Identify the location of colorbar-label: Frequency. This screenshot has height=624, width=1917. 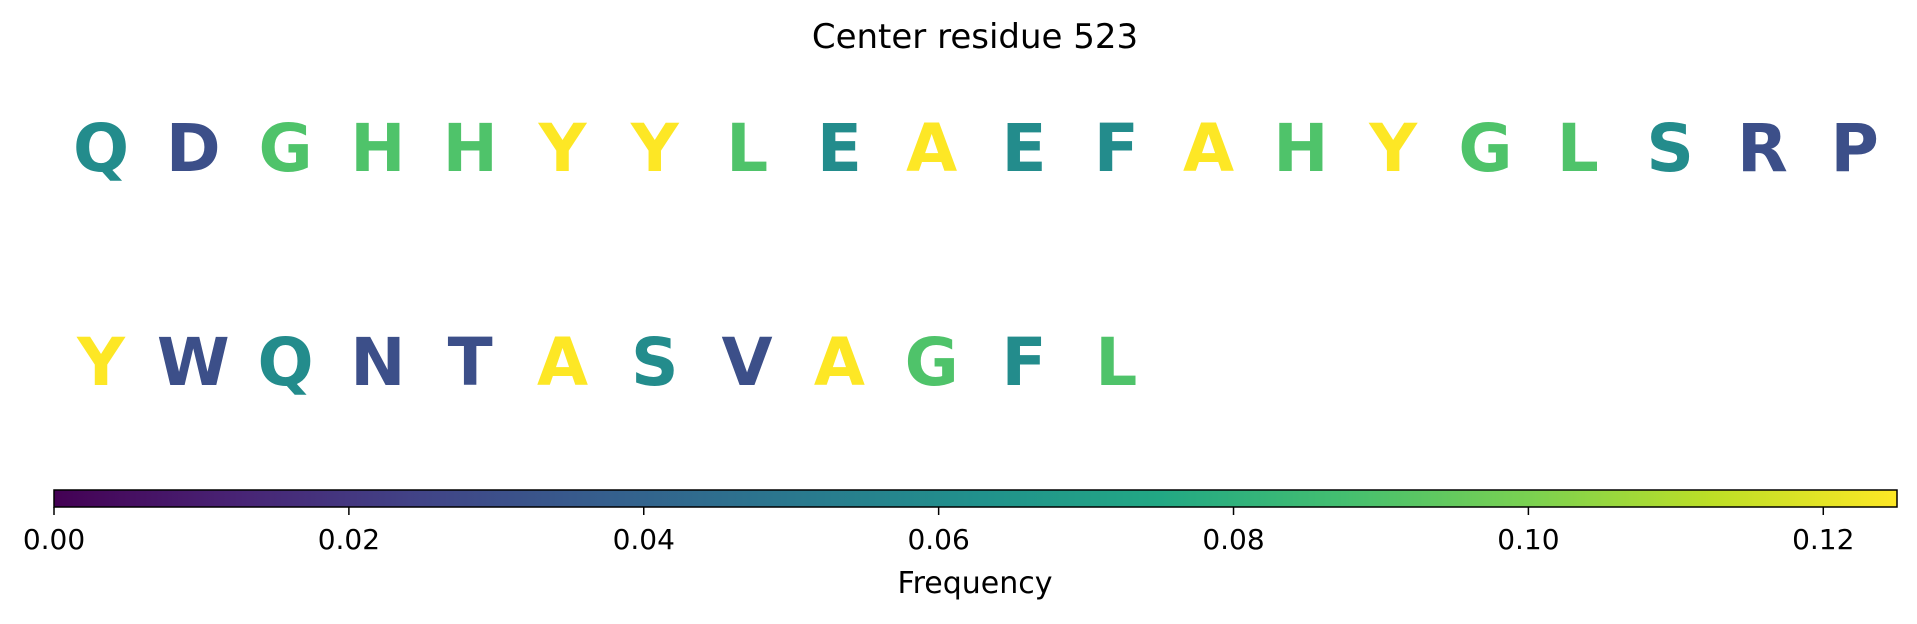
(975, 583).